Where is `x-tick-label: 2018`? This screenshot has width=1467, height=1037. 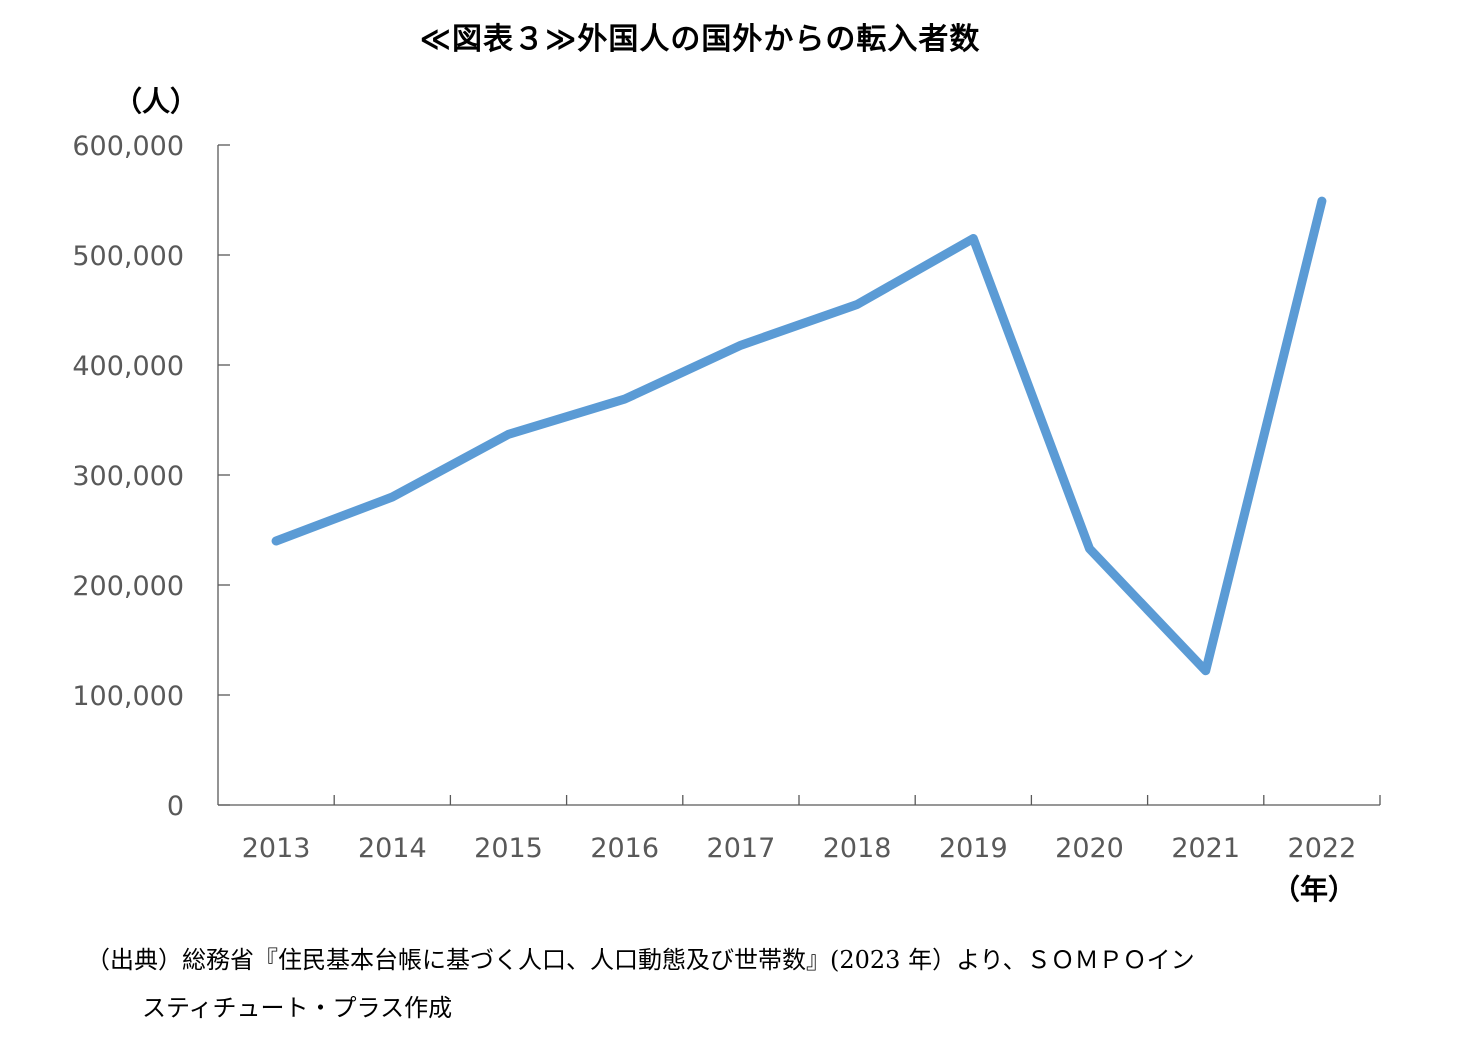 x-tick-label: 2018 is located at coordinates (857, 848).